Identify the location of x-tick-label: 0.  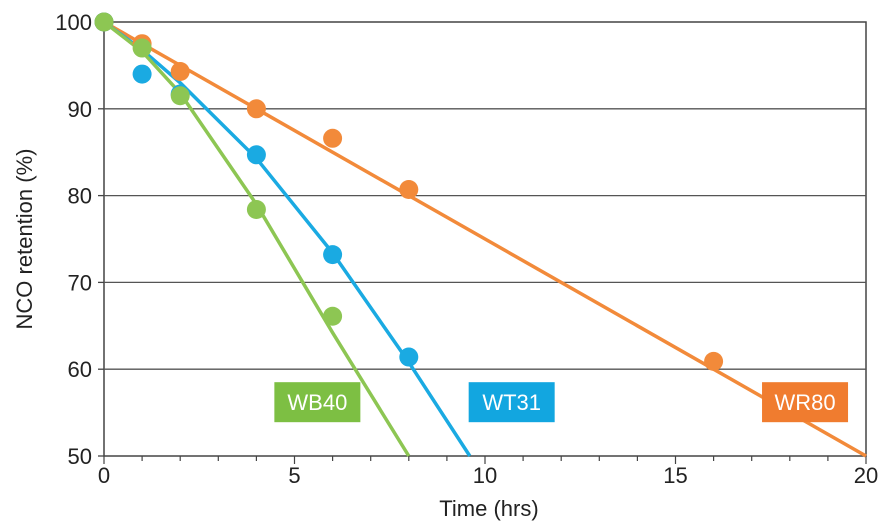
(104, 475).